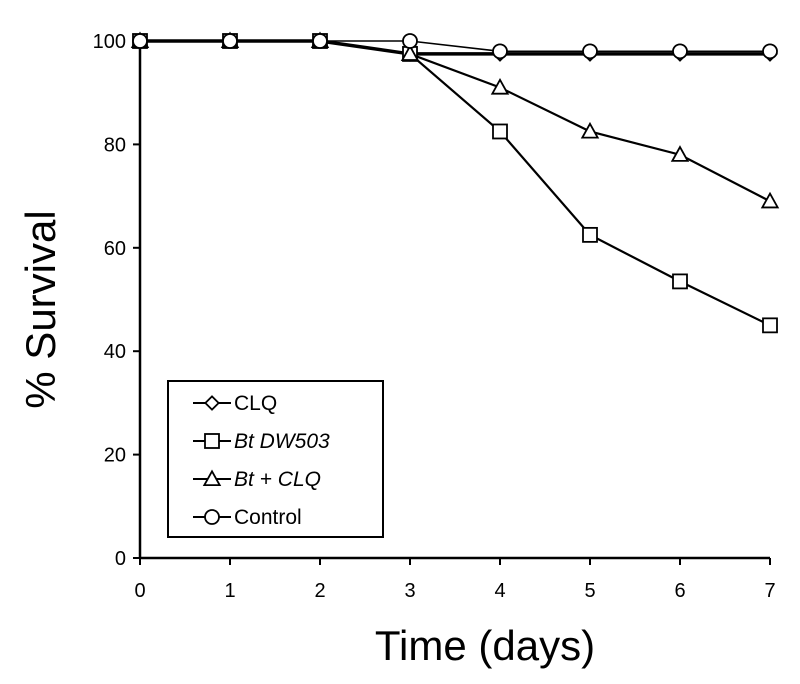  I want to click on x-tick-label: 3, so click(409, 591).